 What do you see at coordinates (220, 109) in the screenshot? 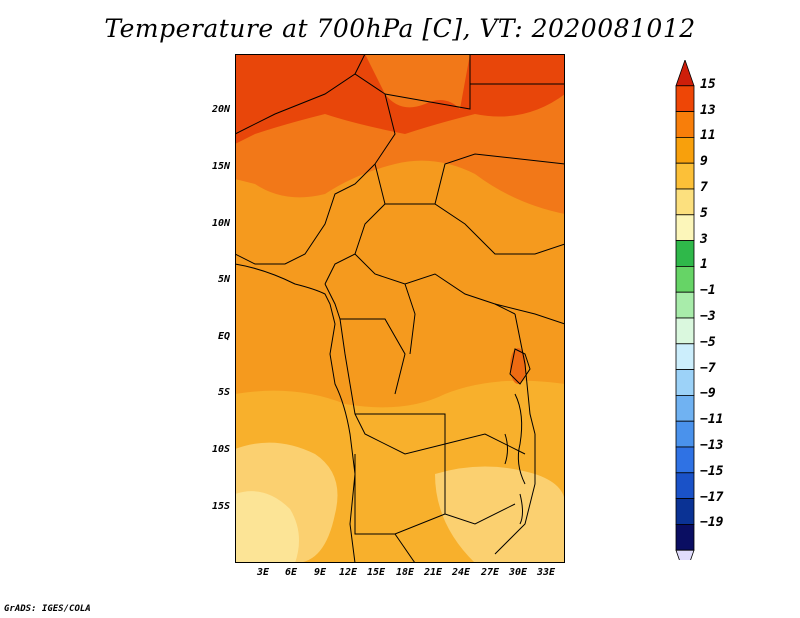
I see `lat-label-20n: 20N` at bounding box center [220, 109].